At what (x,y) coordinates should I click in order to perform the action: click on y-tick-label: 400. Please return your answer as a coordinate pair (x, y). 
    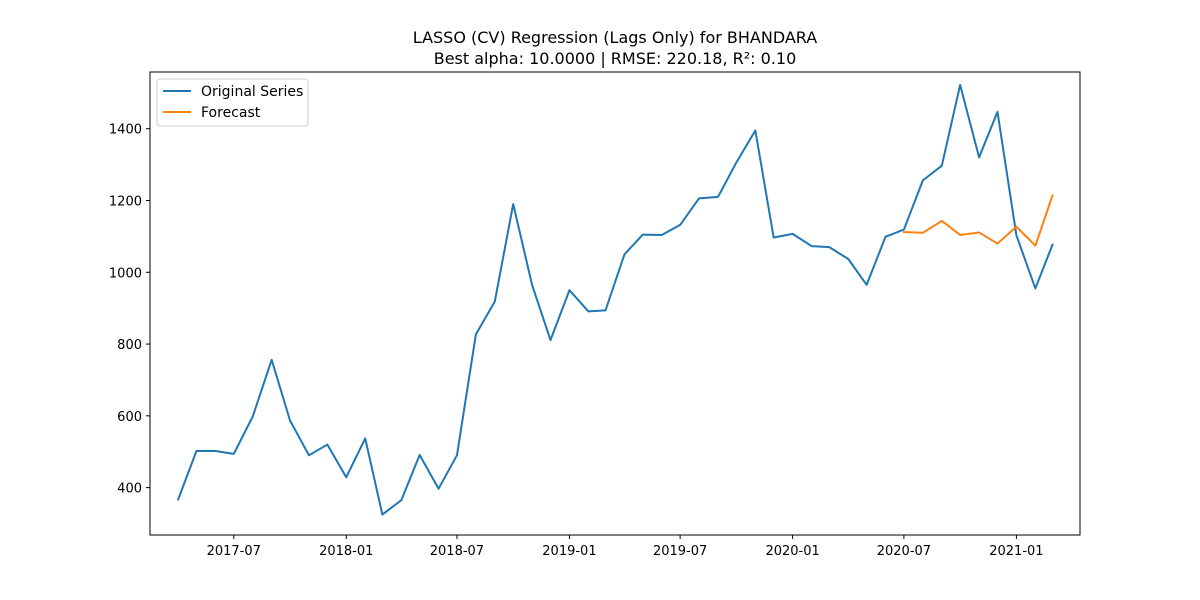
    Looking at the image, I should click on (129, 489).